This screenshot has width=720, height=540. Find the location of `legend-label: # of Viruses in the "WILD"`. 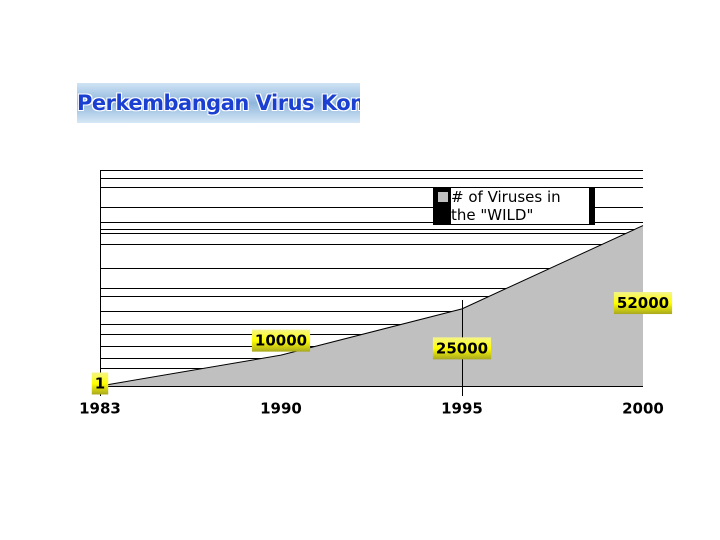

legend-label: # of Viruses in the "WILD" is located at coordinates (520, 206).